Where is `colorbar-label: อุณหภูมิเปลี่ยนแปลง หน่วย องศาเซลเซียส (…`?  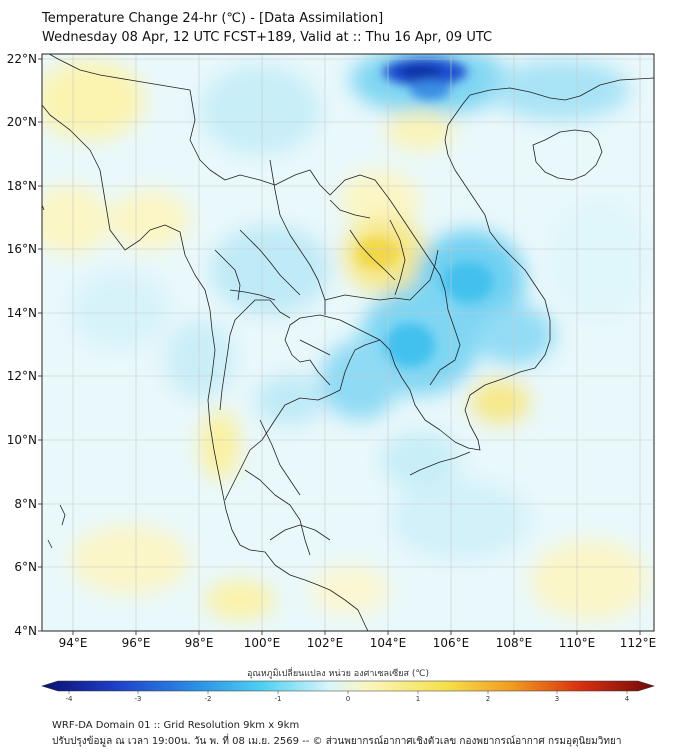
colorbar-label: อุณหภูมิเปลี่ยนแปลง หน่วย องศาเซลเซียส (… is located at coordinates (338, 674).